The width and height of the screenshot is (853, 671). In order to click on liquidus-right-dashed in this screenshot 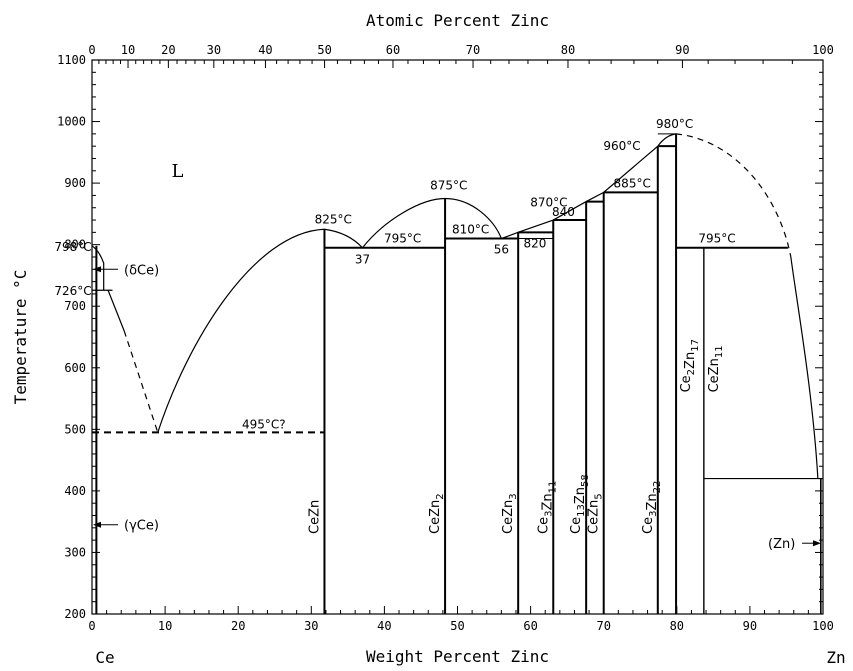, I will do `click(734, 195)`.